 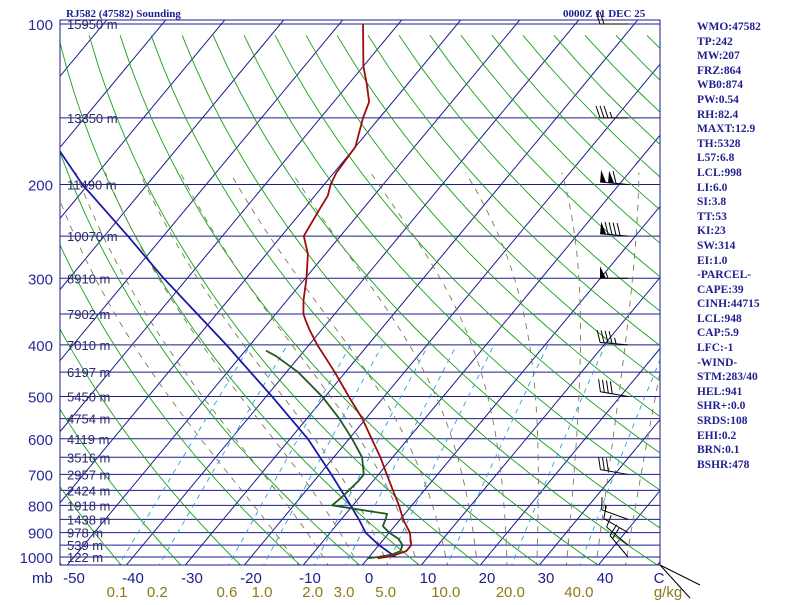 I want to click on pressure-label: 600, so click(x=40, y=440).